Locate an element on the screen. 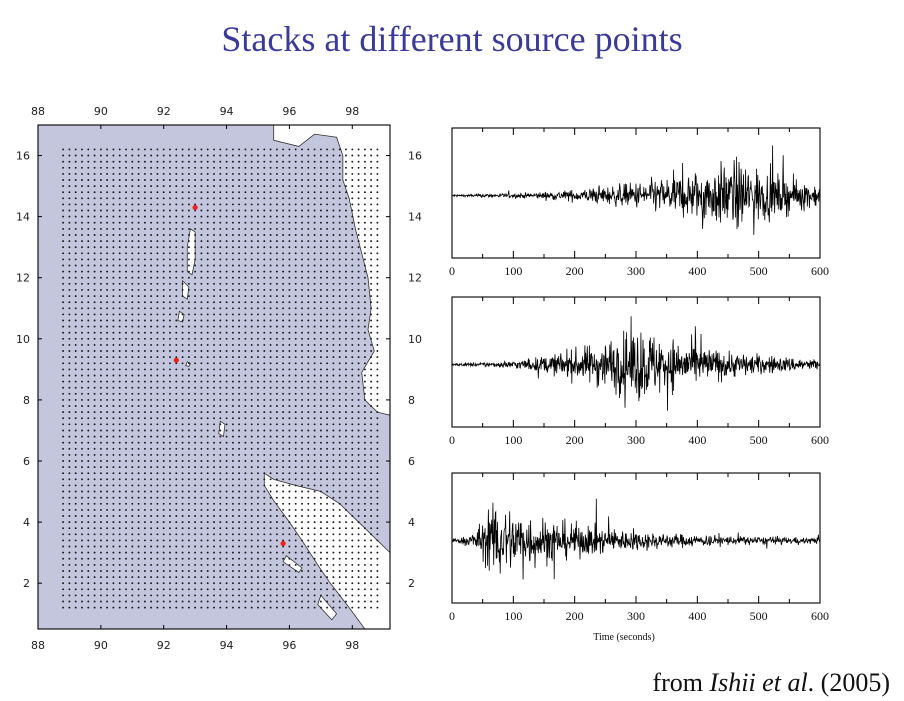 This screenshot has width=904, height=701. lon-tick-bottom-98: 98 is located at coordinates (352, 645).